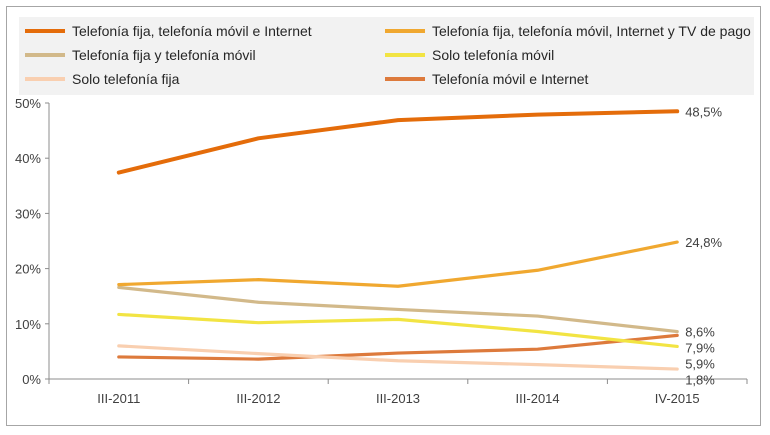  I want to click on legend-item-4: Solo telefonía móvil, so click(469, 55).